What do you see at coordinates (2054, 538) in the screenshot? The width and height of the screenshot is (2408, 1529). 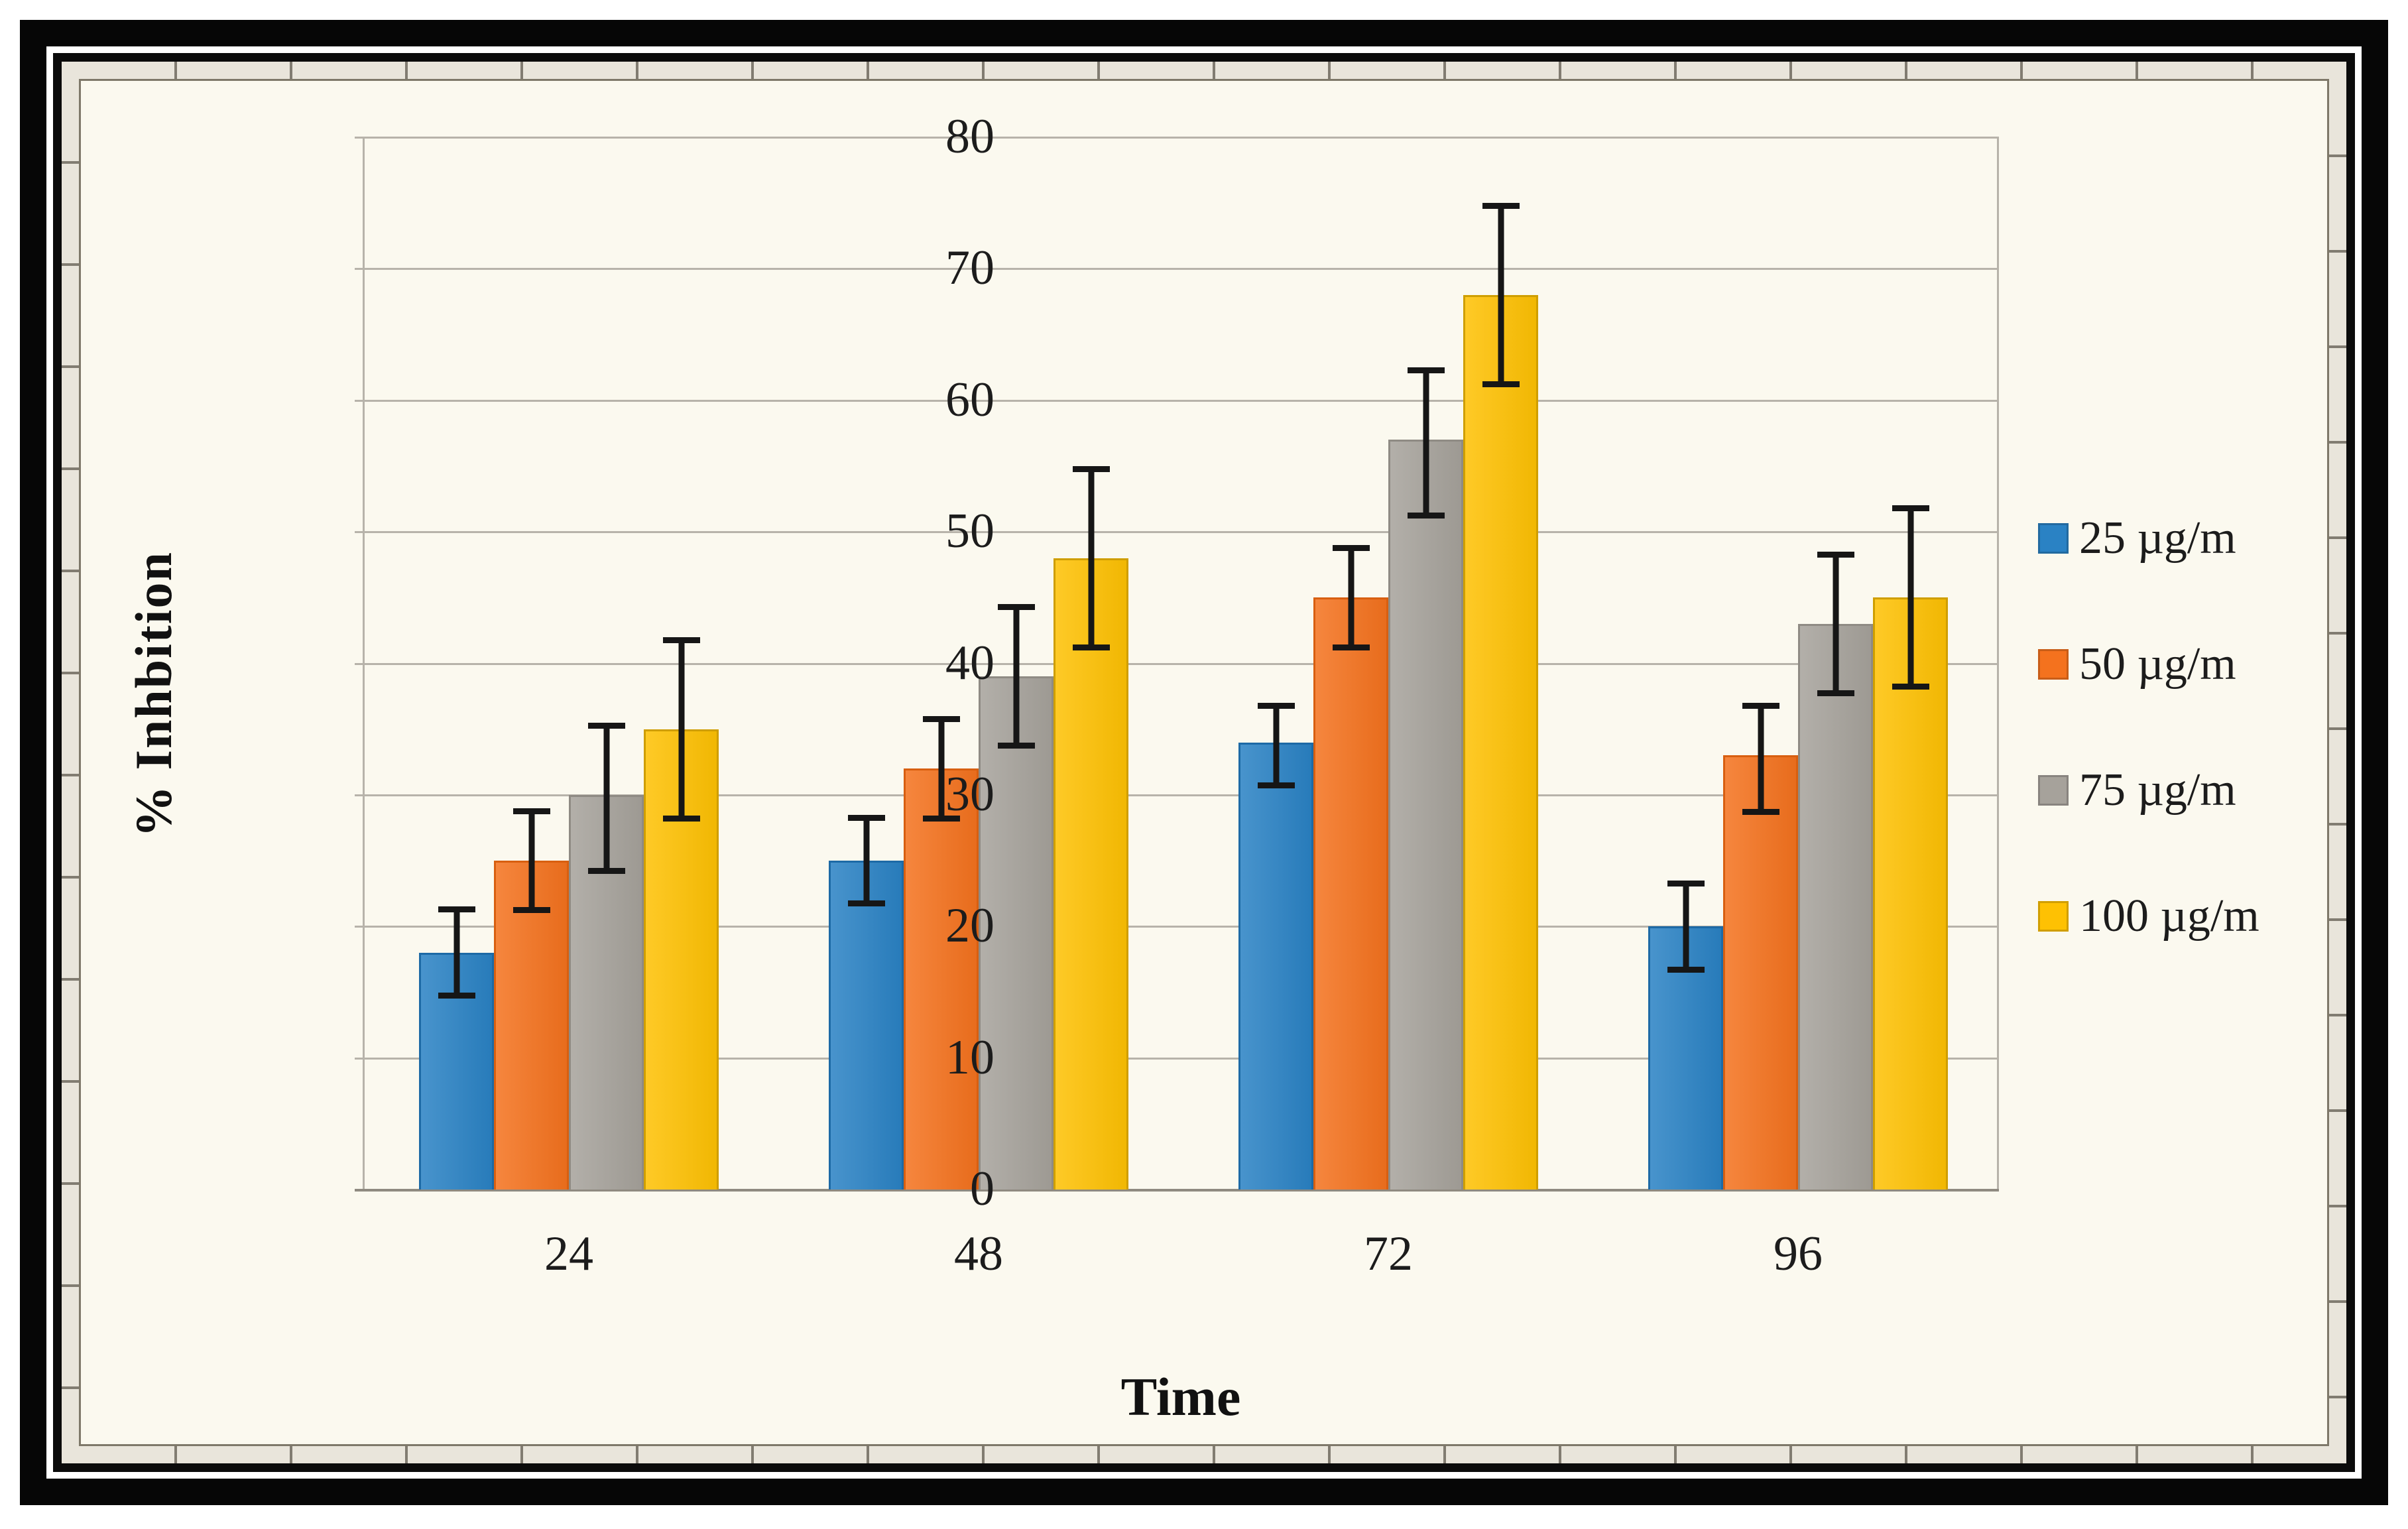 I see `legend-swatch-25ugm` at bounding box center [2054, 538].